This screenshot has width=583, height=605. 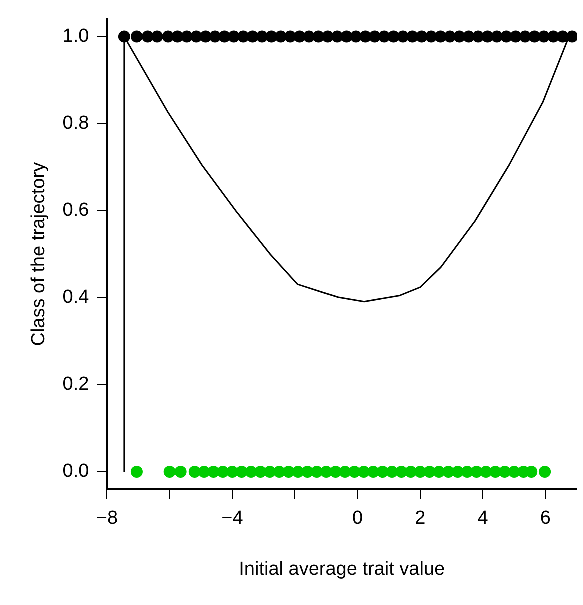 What do you see at coordinates (420, 519) in the screenshot?
I see `x-tick-label: 2` at bounding box center [420, 519].